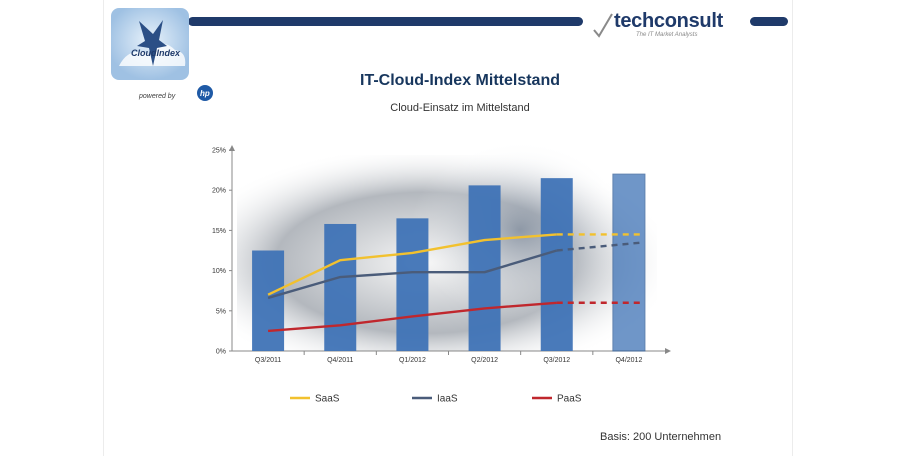  I want to click on chart-subtitle: Cloud-Einsatz im Mittelstand, so click(460, 108).